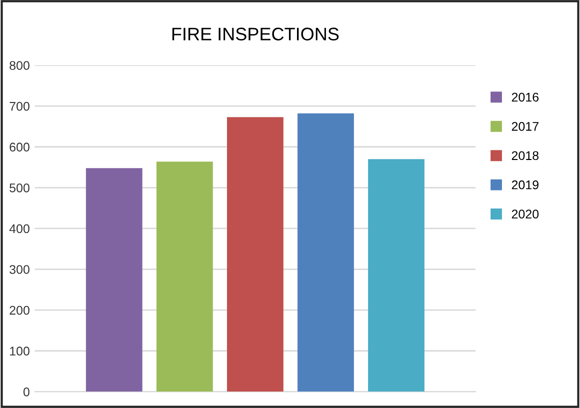  I want to click on legend-label: 2016, so click(525, 97).